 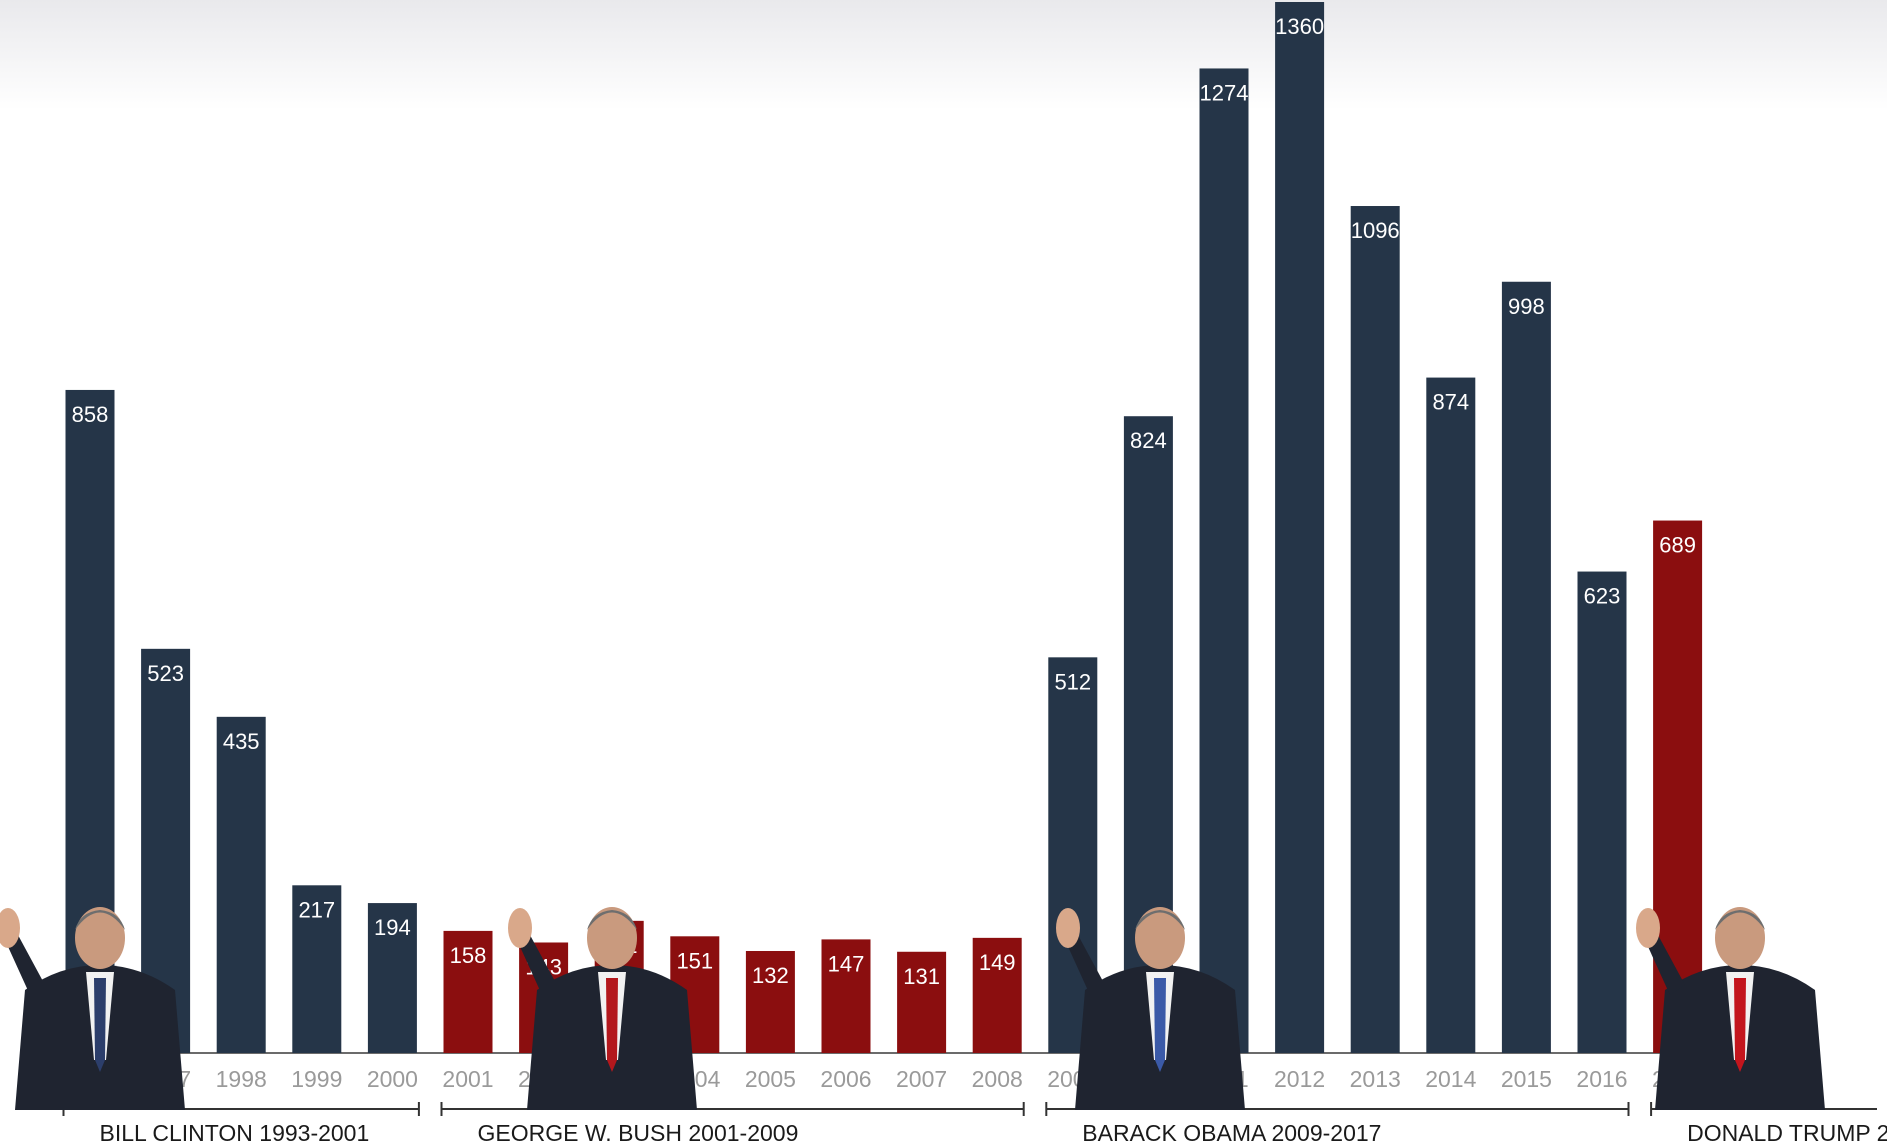 What do you see at coordinates (1526, 1079) in the screenshot?
I see `x-tick-label: 2015` at bounding box center [1526, 1079].